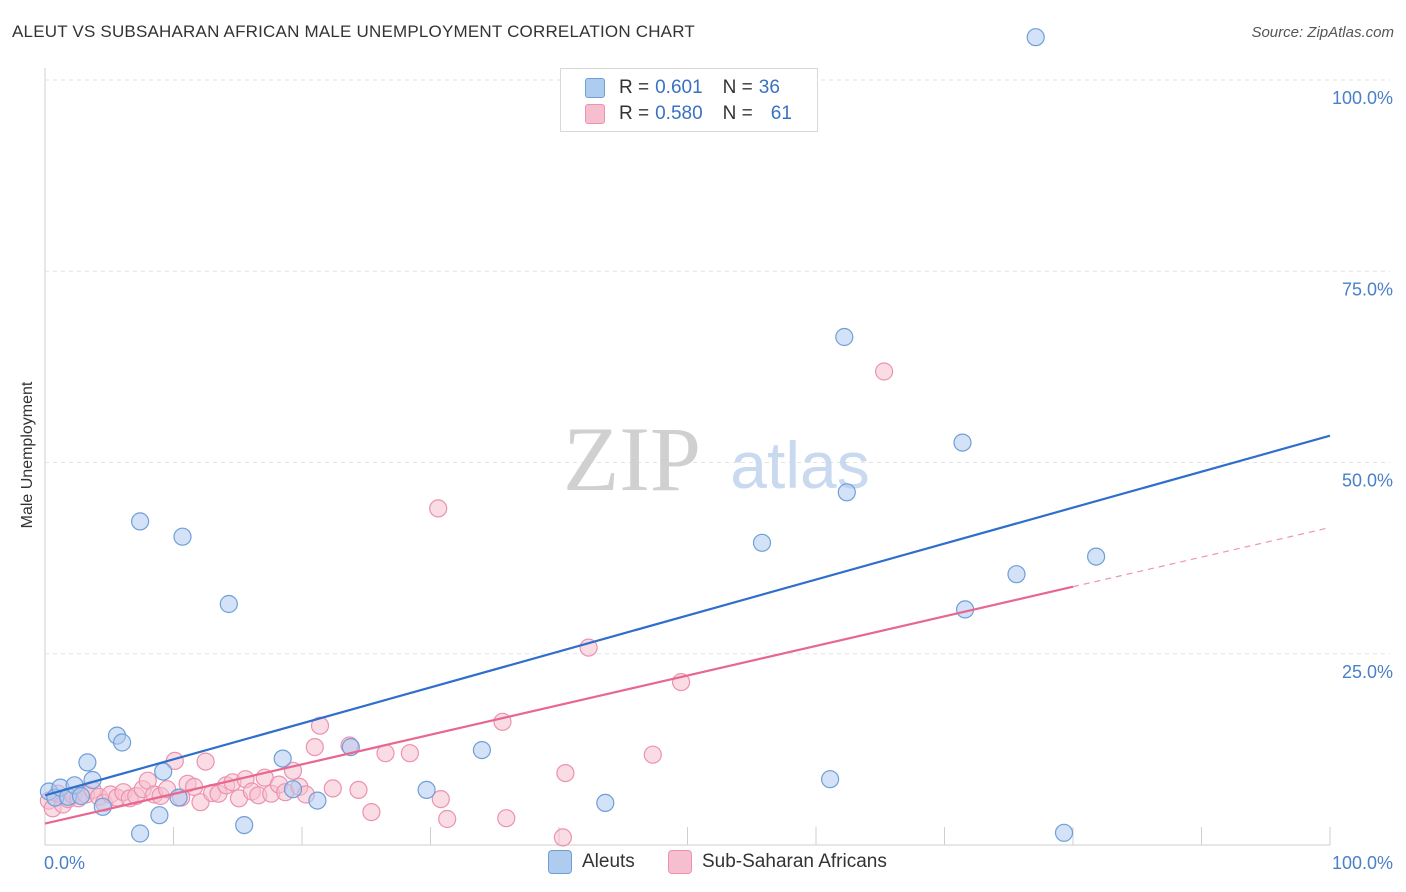 Image resolution: width=1406 pixels, height=892 pixels. Describe the element at coordinates (679, 113) in the screenshot. I see `legend-r-value: 0.580` at that location.